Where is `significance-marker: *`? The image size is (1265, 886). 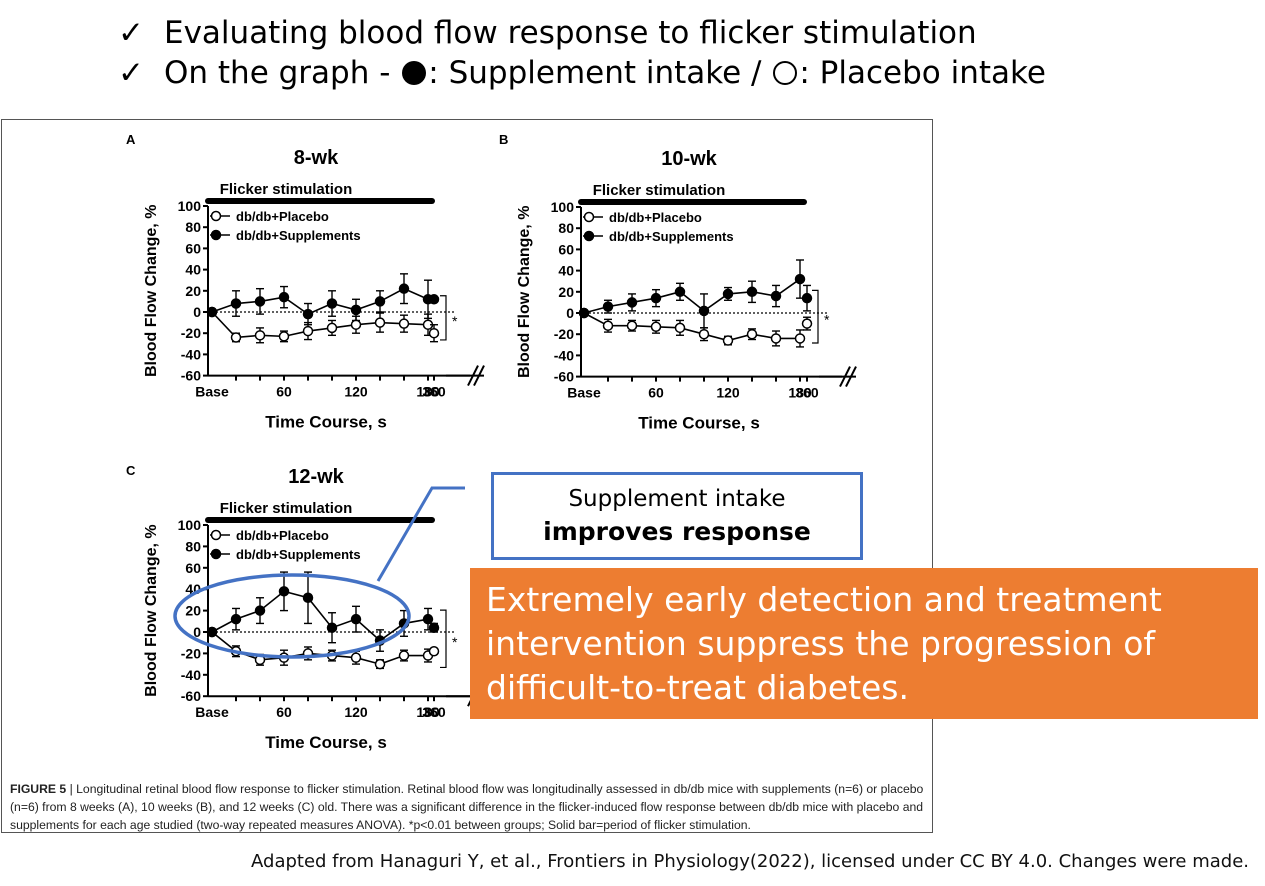 significance-marker: * is located at coordinates (455, 321).